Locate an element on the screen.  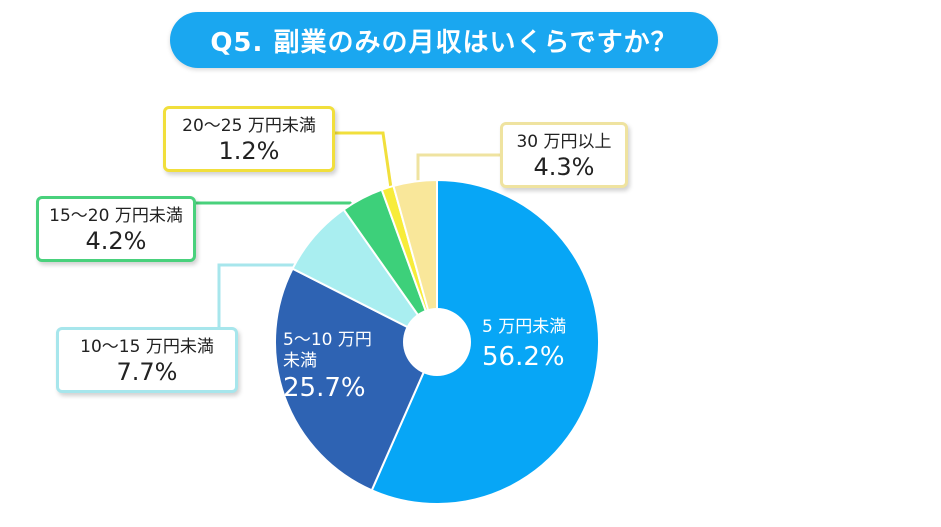
slice-label-5-10man-line1: 5〜10 万円 is located at coordinates (327, 340).